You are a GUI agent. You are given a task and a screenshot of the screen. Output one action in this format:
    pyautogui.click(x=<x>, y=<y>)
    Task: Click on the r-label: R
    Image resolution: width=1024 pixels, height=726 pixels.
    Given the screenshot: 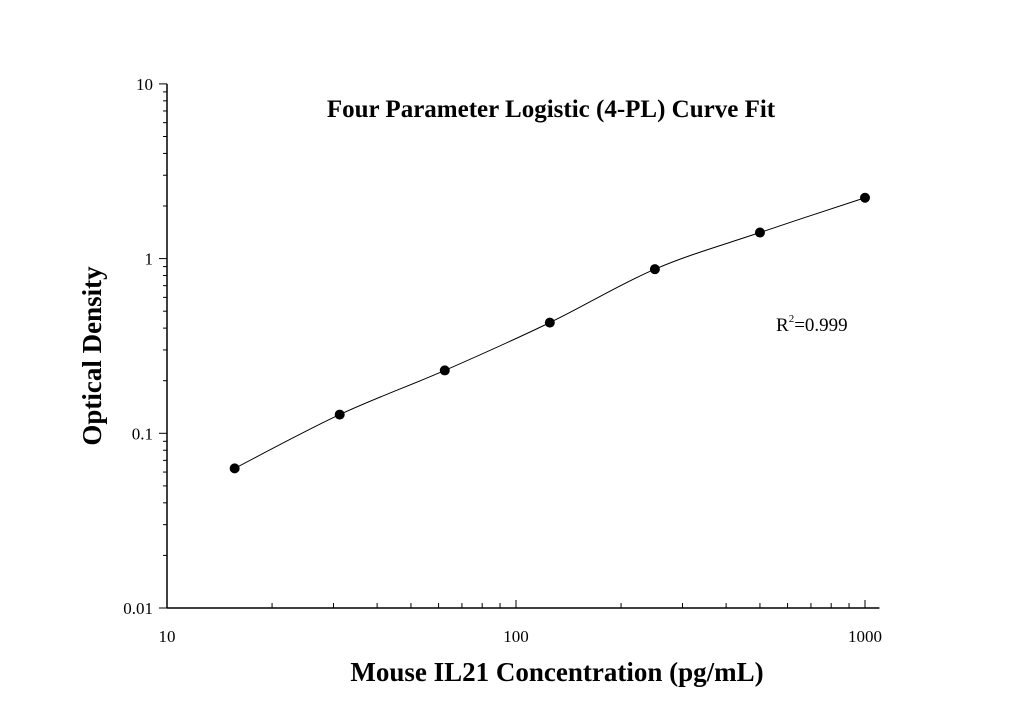 What is the action you would take?
    pyautogui.click(x=782, y=325)
    